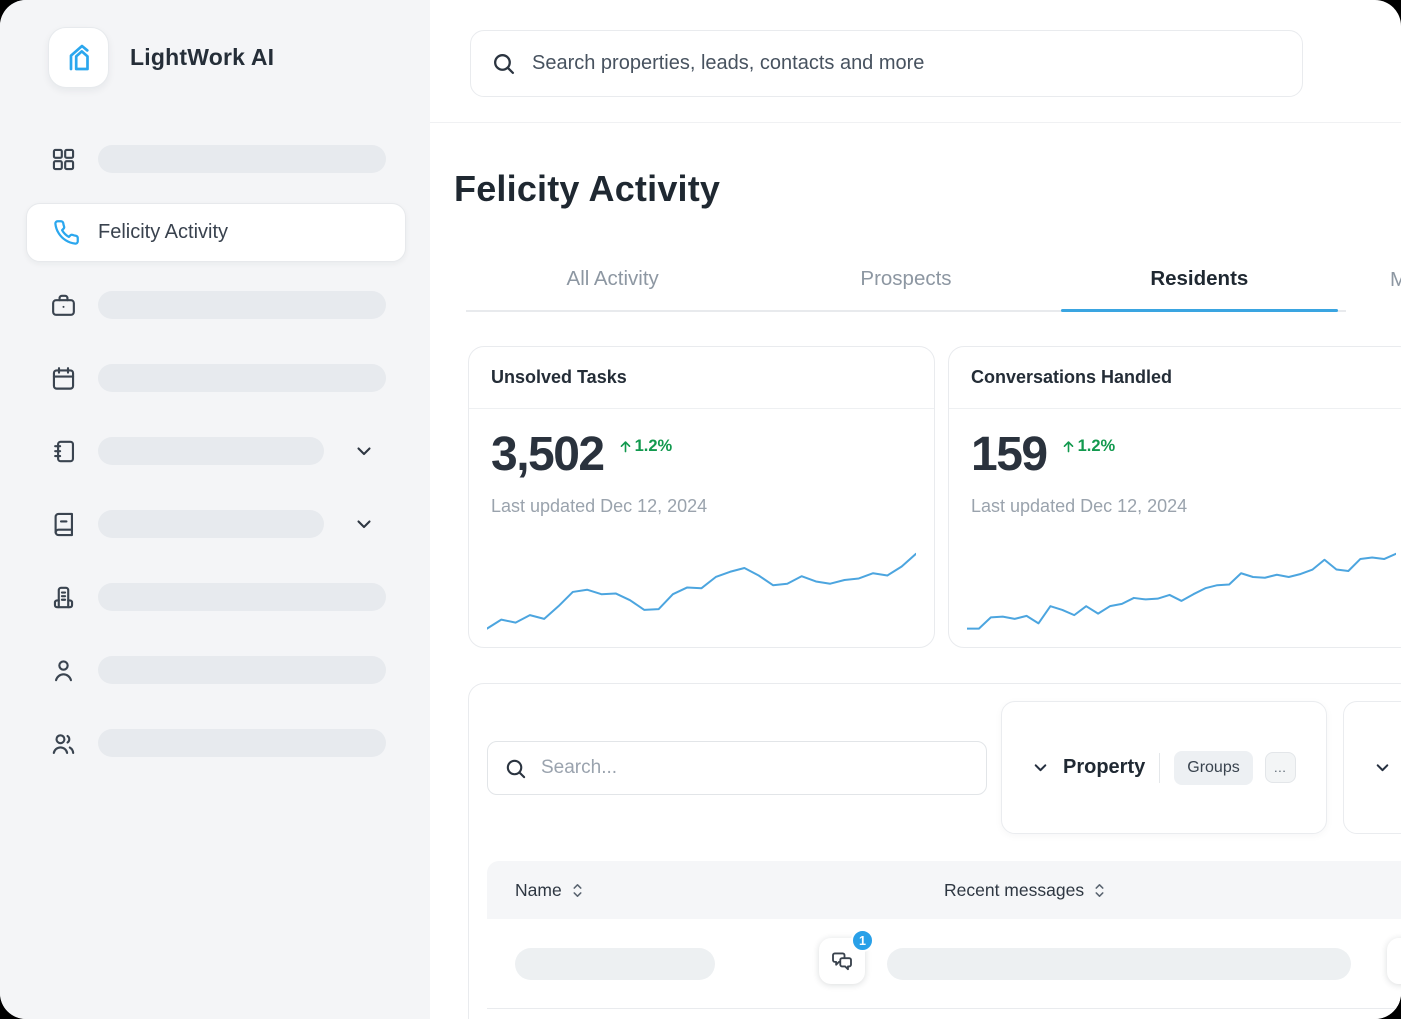 This screenshot has width=1401, height=1019. I want to click on sidebar-item-book, so click(215, 524).